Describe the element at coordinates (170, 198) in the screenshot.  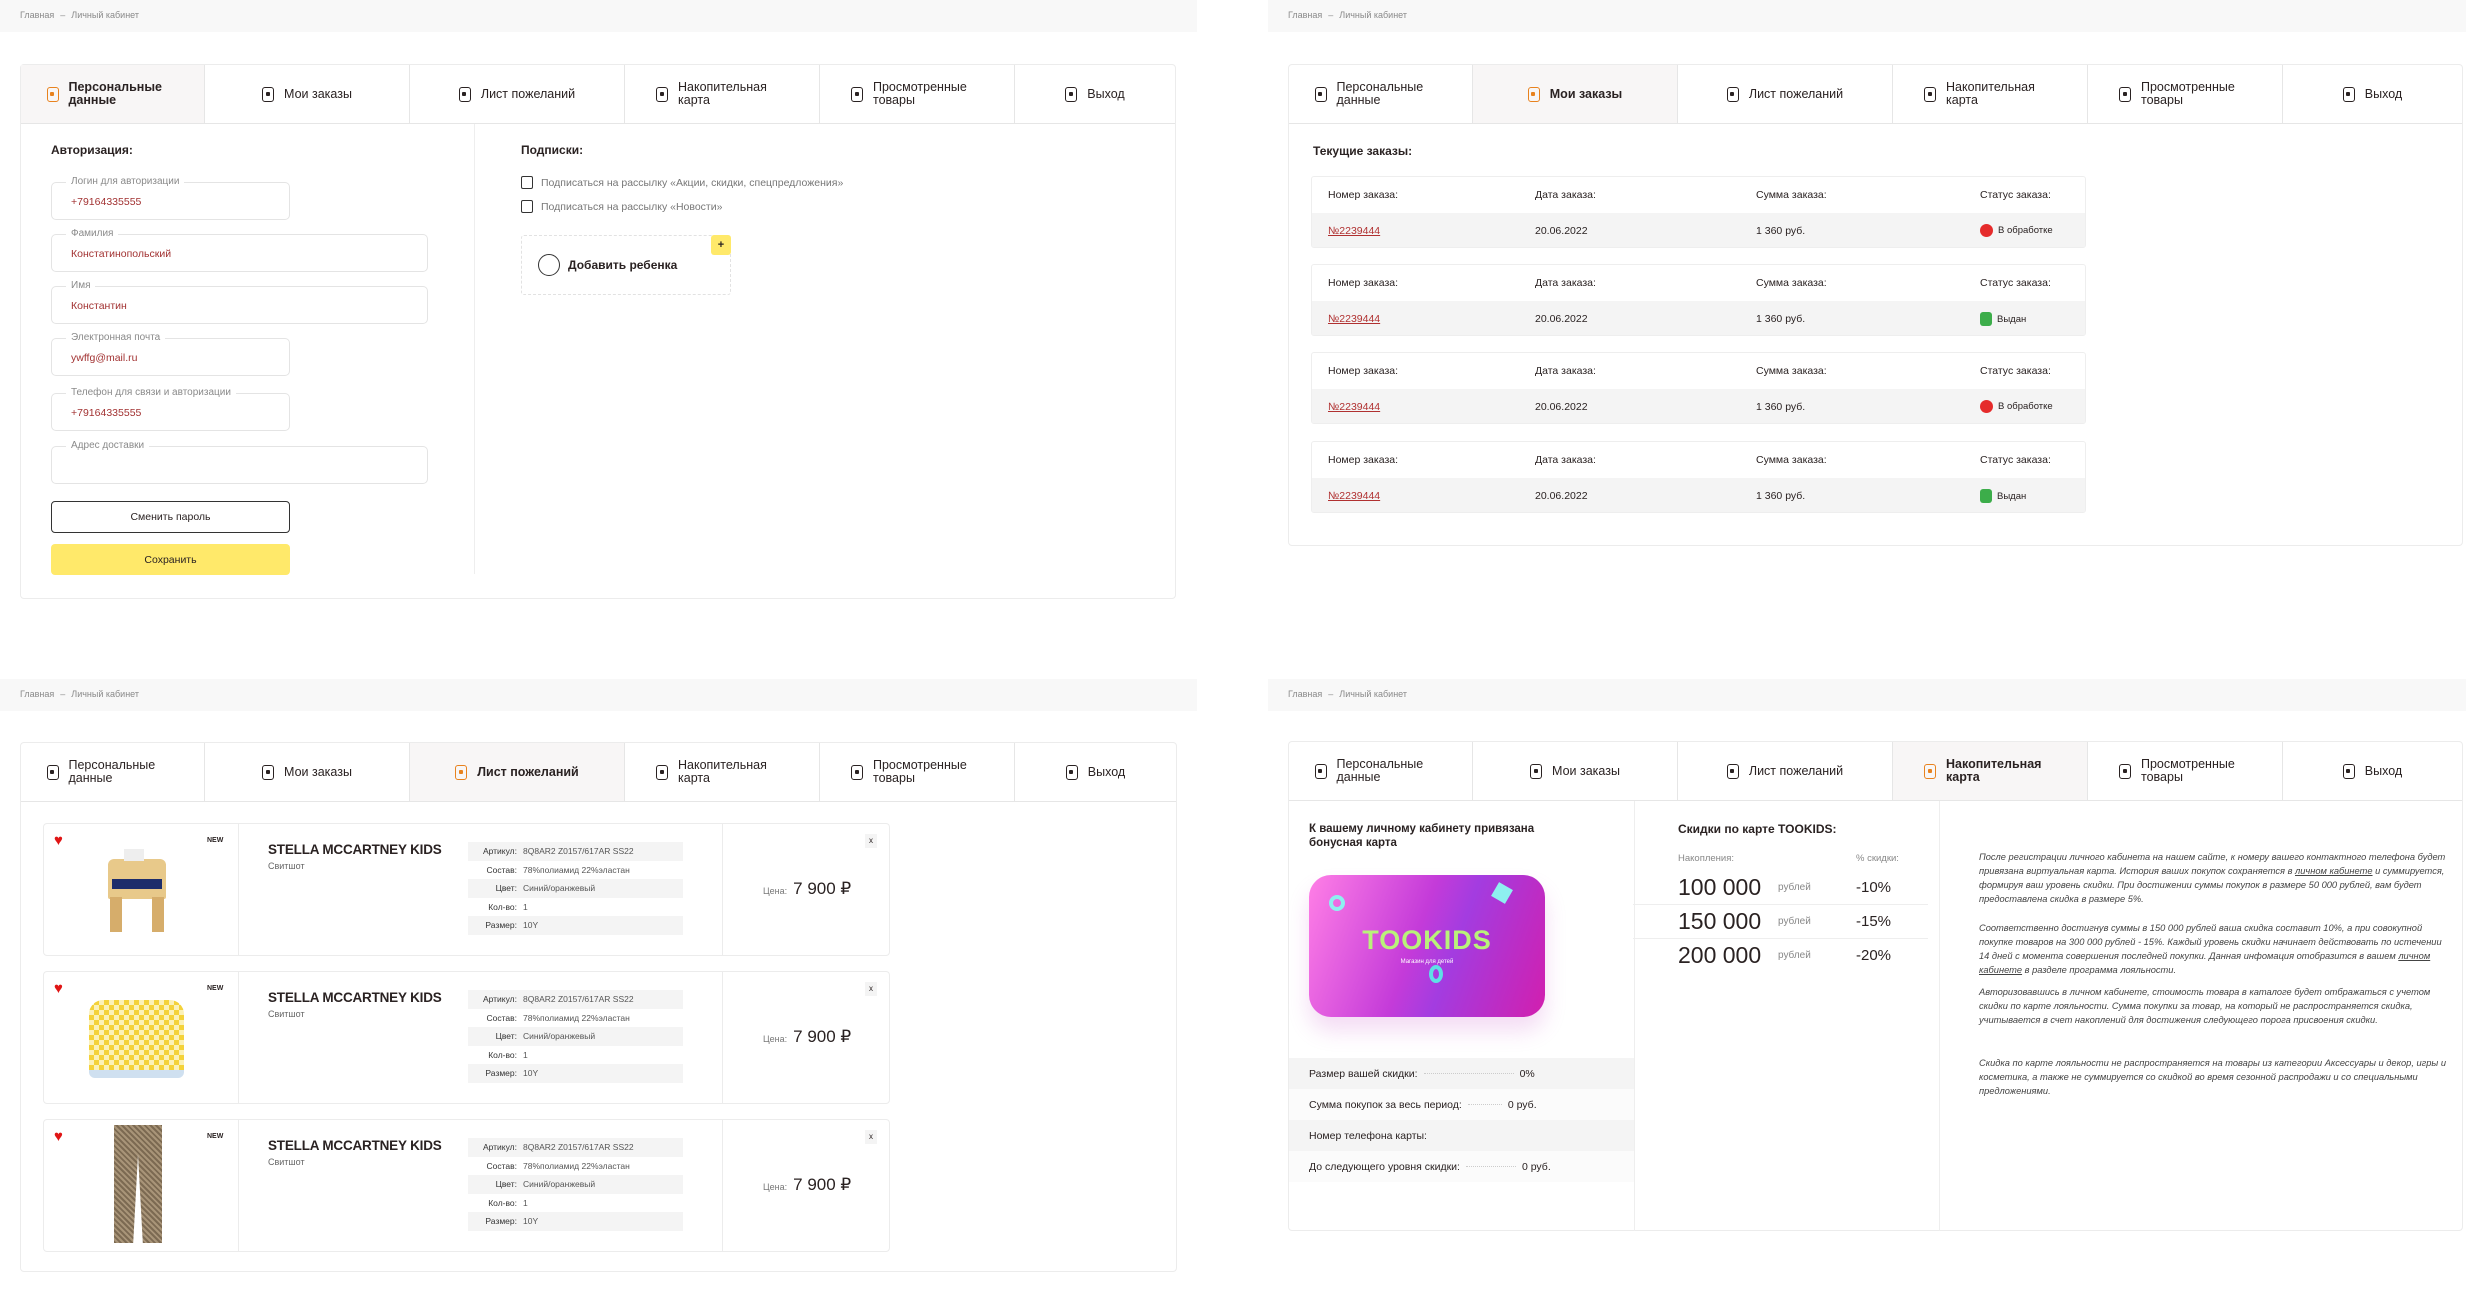
I see `field-0: Логин для авторизации +79164335555` at that location.